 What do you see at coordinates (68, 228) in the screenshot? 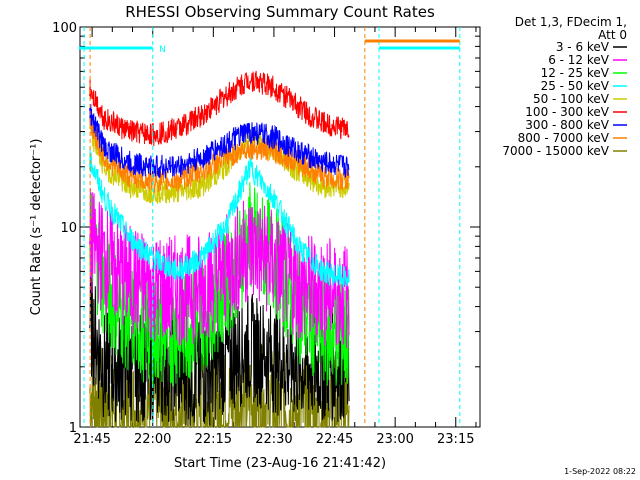
I see `y-tick-label: 10` at bounding box center [68, 228].